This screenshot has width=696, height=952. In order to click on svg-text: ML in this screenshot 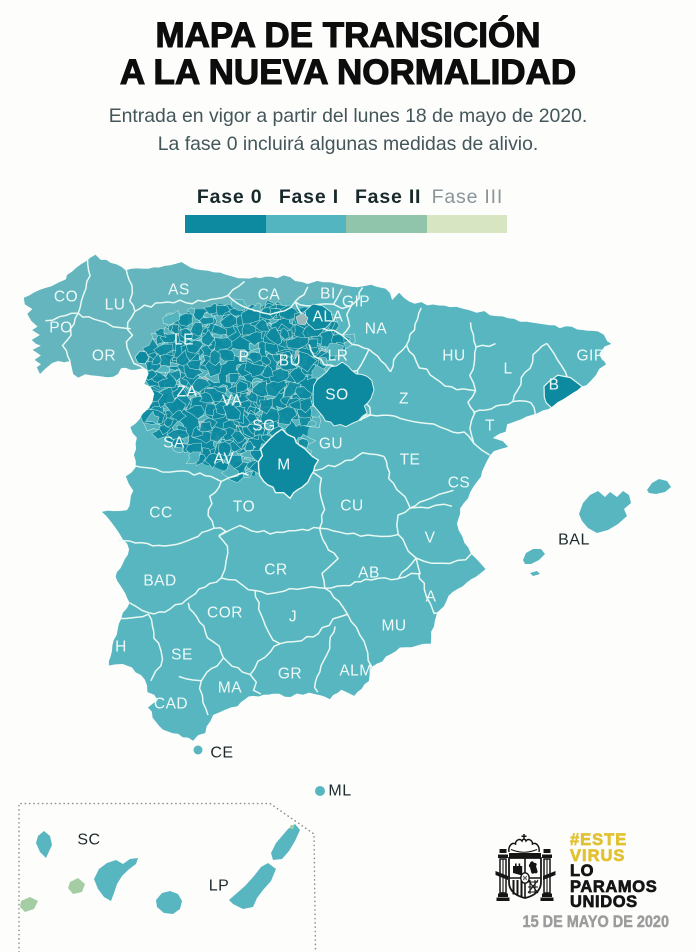, I will do `click(339, 791)`.